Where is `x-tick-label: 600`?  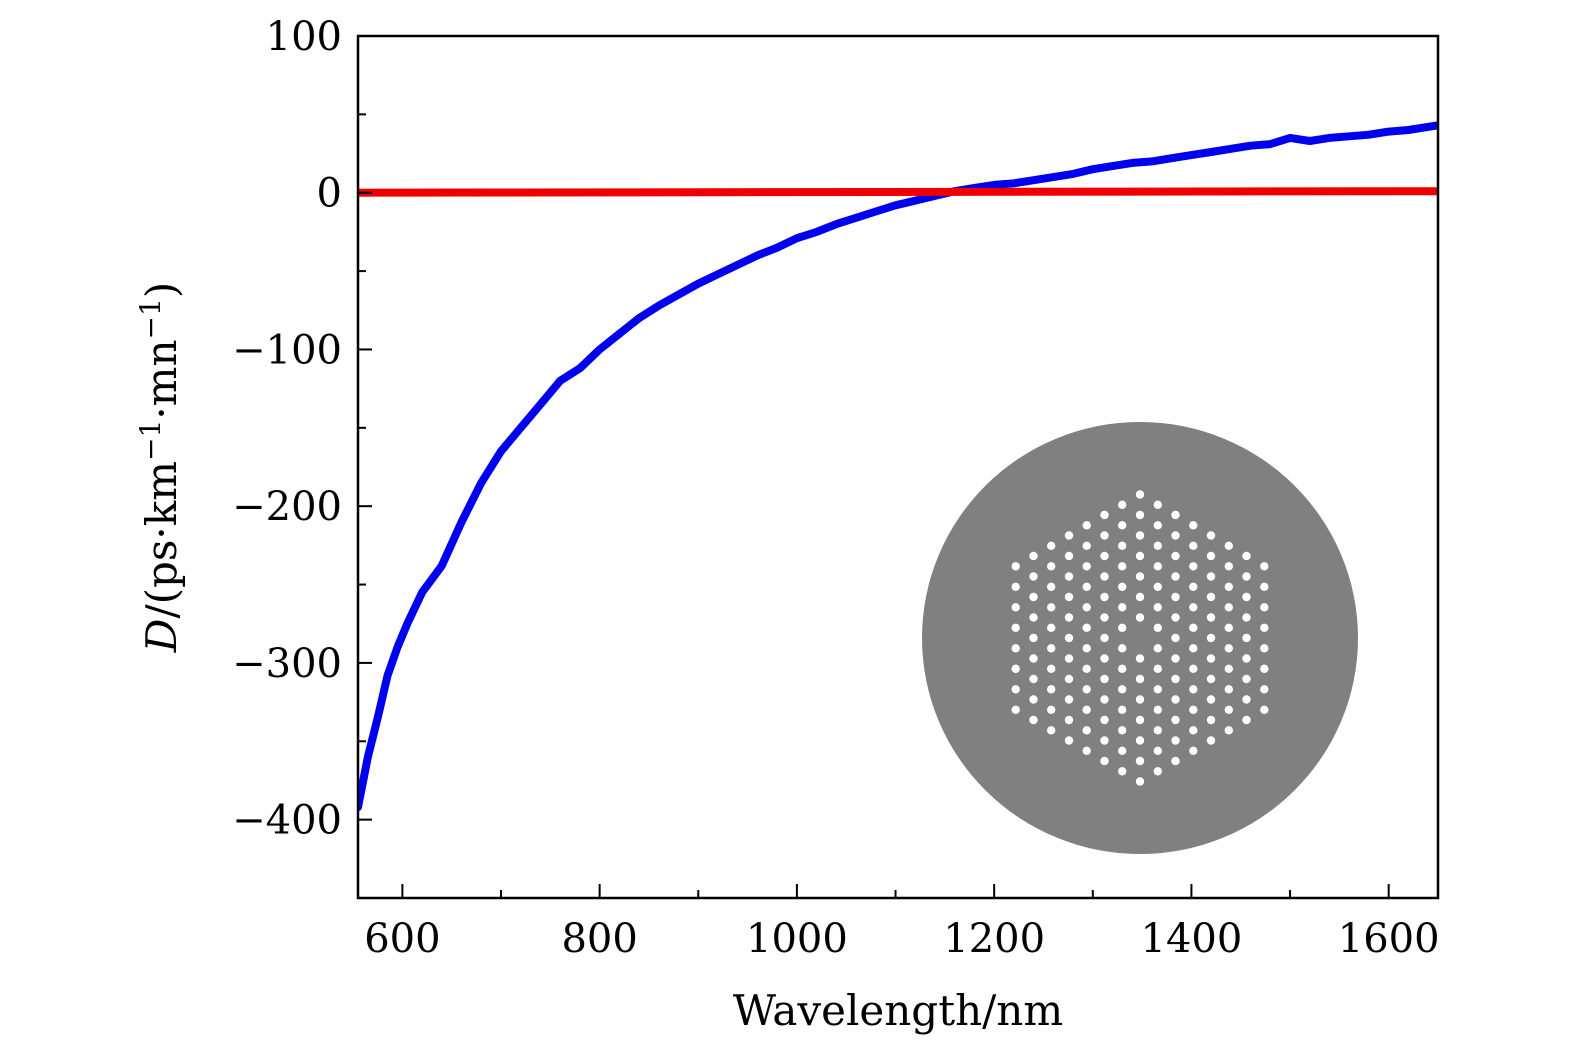
x-tick-label: 600 is located at coordinates (402, 939).